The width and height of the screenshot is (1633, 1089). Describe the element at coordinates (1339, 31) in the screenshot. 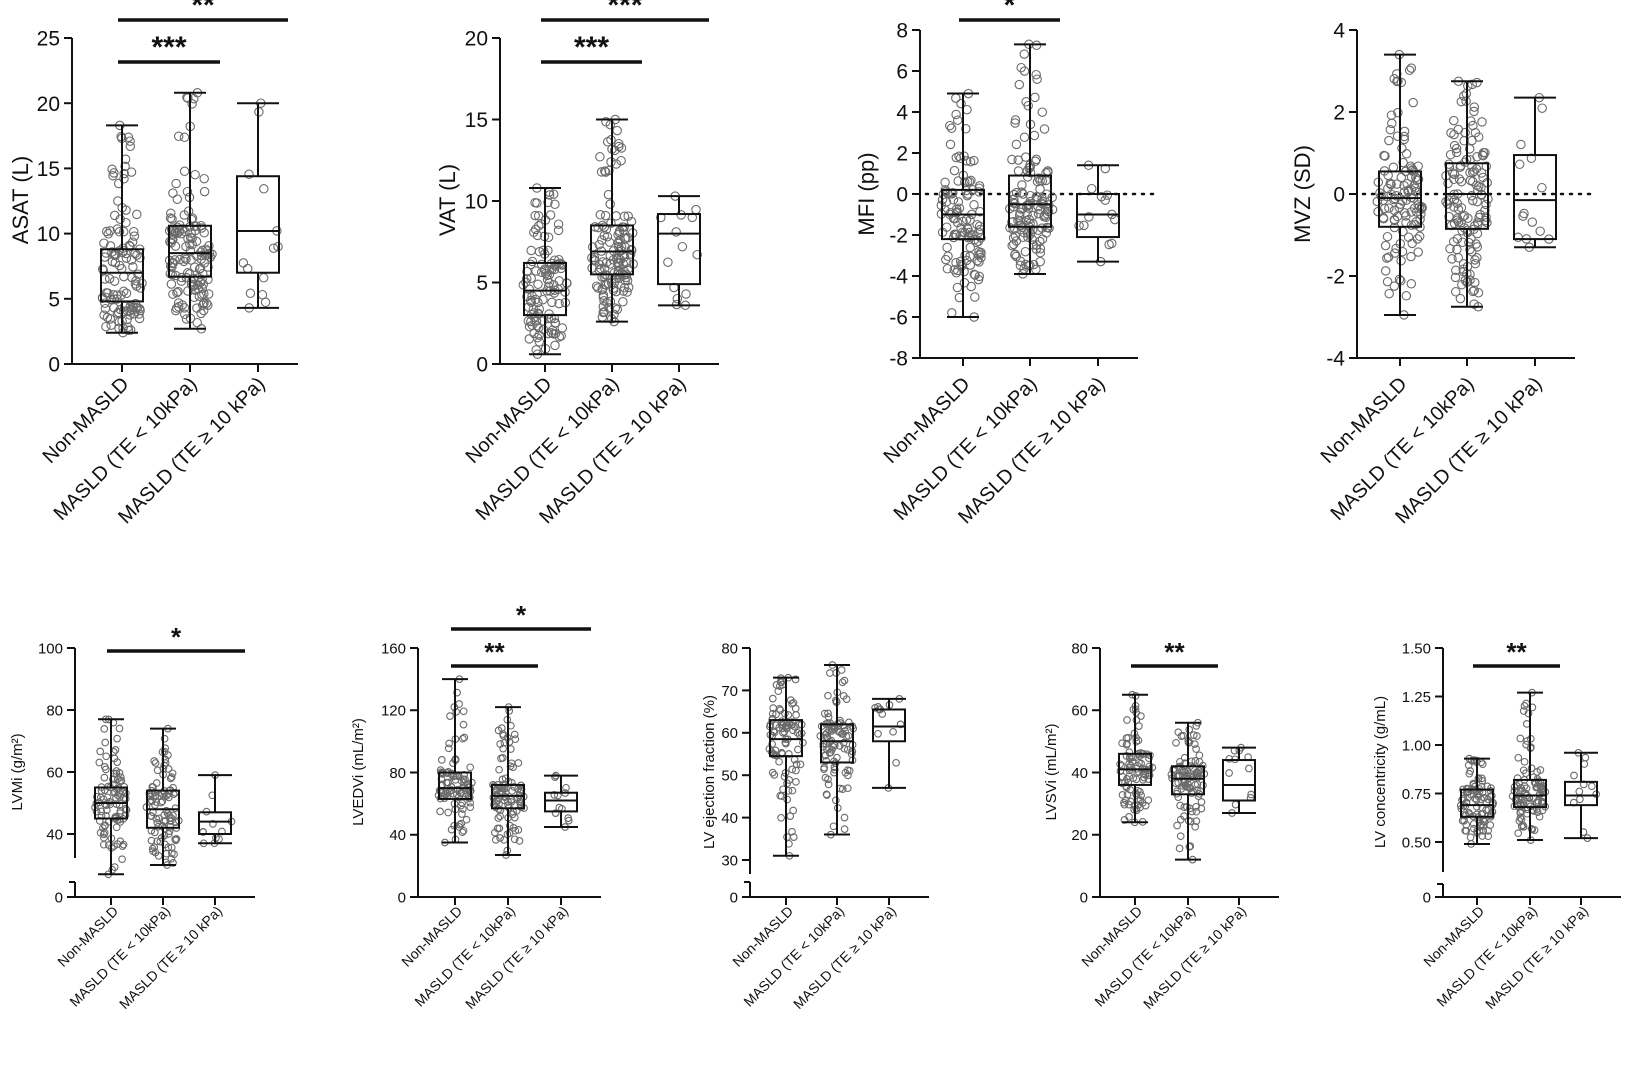

I see `y-tick-label: 4` at that location.